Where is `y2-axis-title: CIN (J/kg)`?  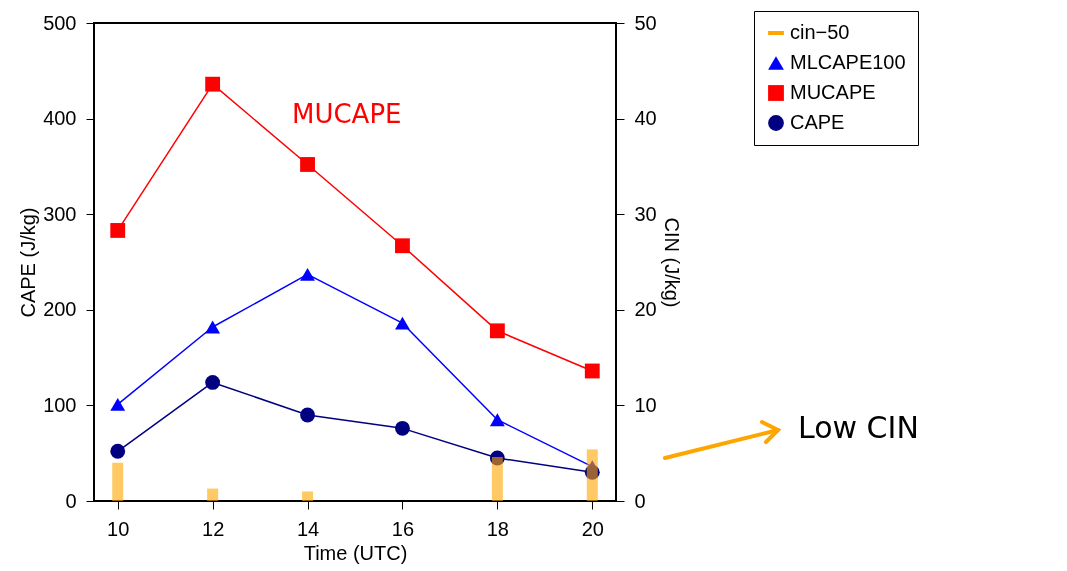 y2-axis-title: CIN (J/kg) is located at coordinates (671, 262).